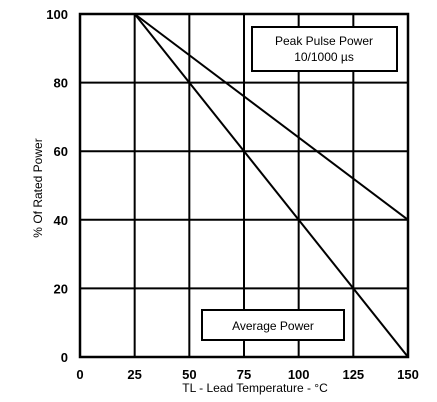 The image size is (437, 402). I want to click on x-tick-label-100: 100, so click(299, 374).